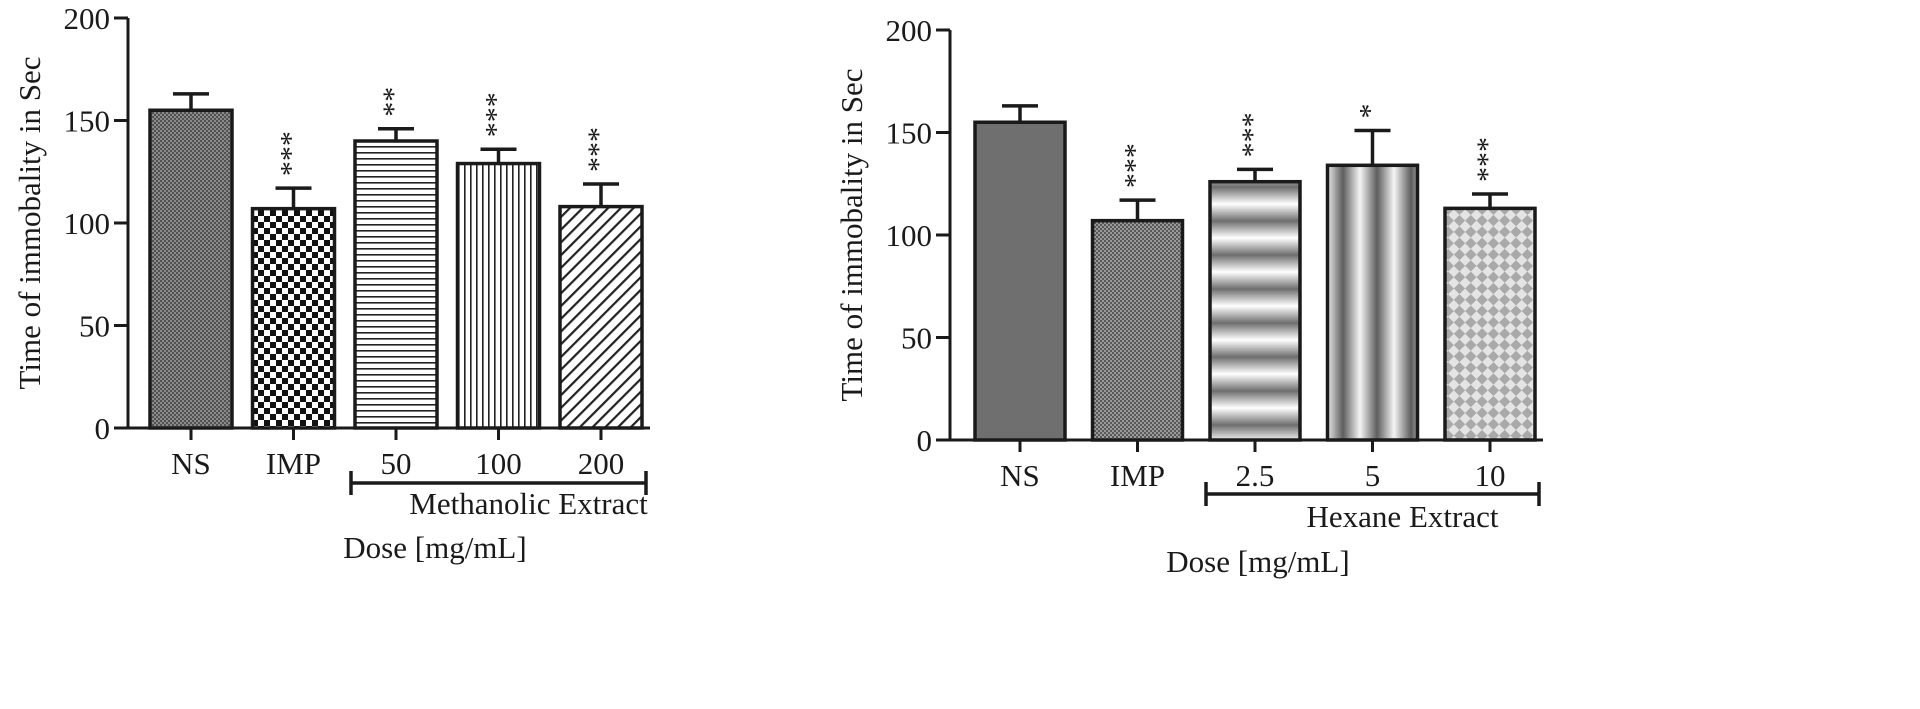 This screenshot has width=1920, height=709. What do you see at coordinates (1403, 516) in the screenshot?
I see `group-bracket-label: Hexane Extract` at bounding box center [1403, 516].